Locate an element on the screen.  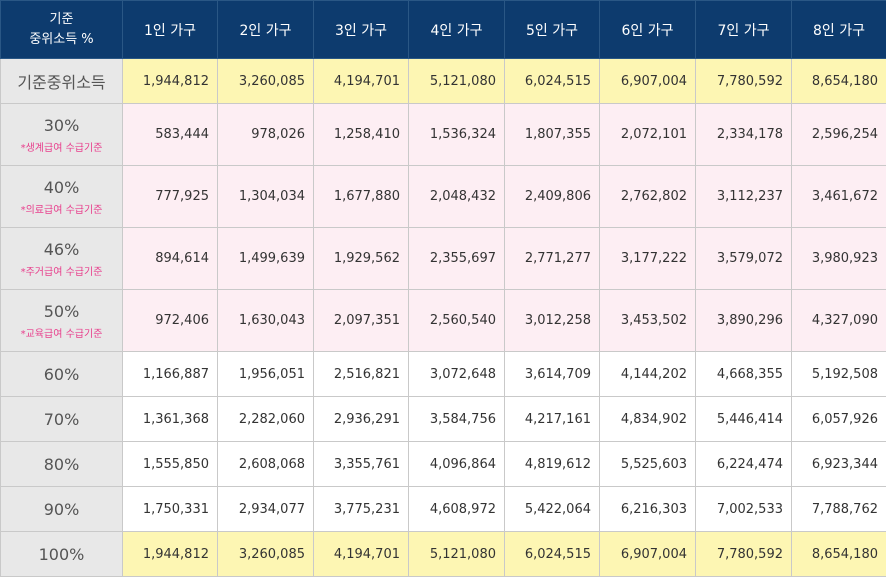
row-label-cell: 기준중위소득 is located at coordinates (61, 81).